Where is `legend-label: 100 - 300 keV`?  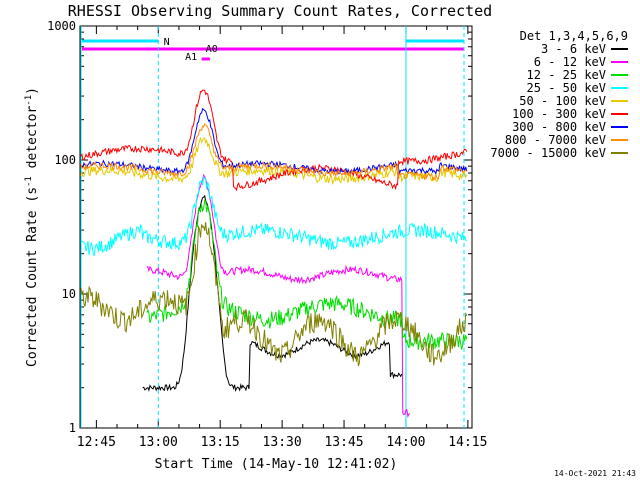 legend-label: 100 - 300 keV is located at coordinates (559, 114).